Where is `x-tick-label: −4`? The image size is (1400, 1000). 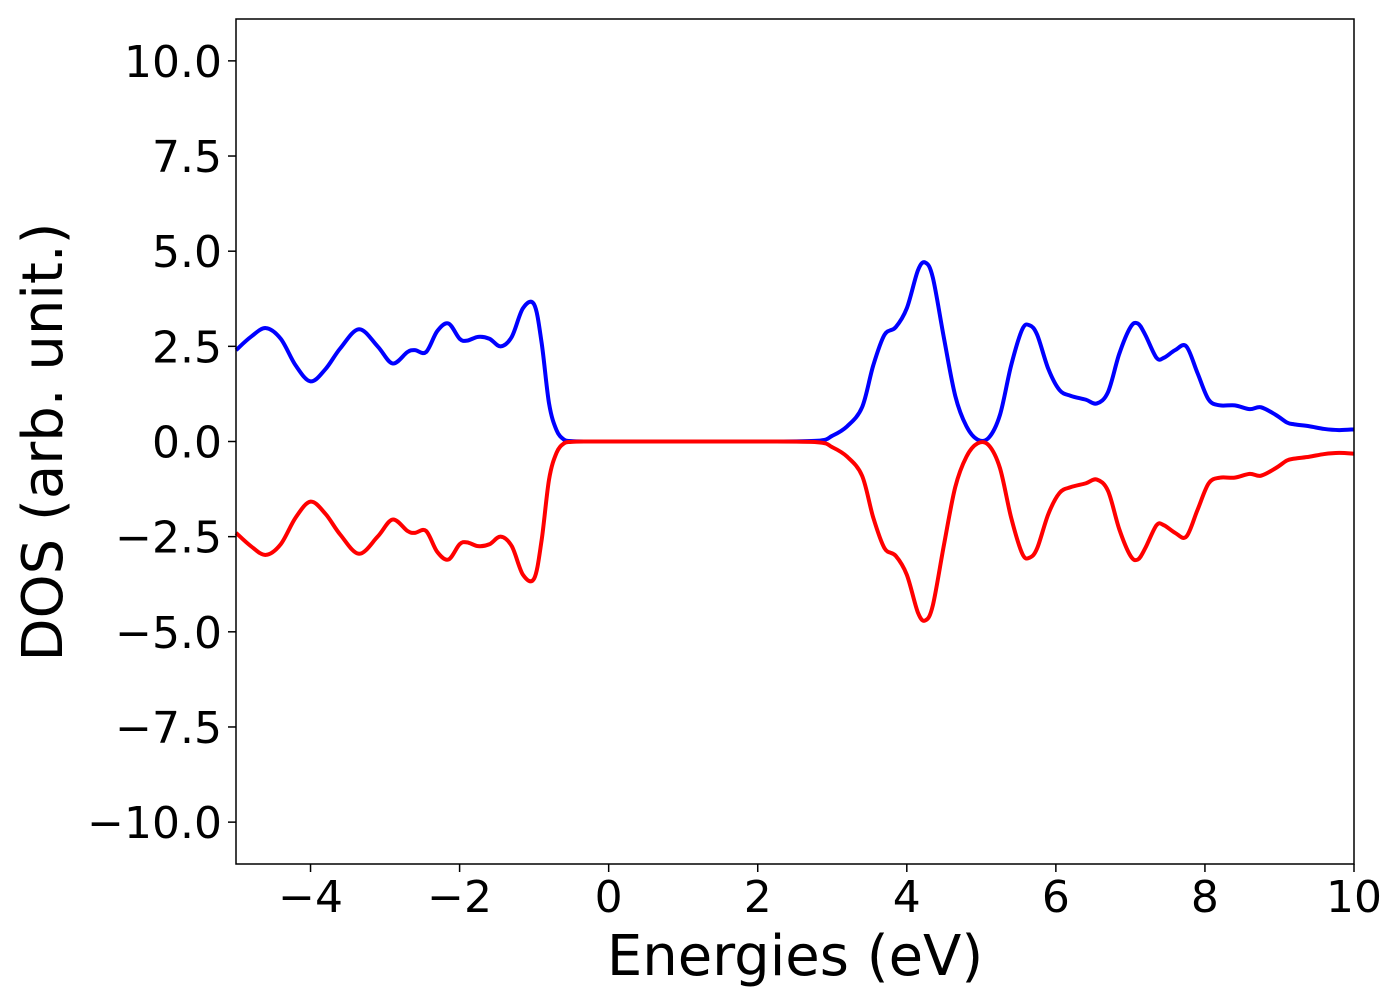 x-tick-label: −4 is located at coordinates (310, 897).